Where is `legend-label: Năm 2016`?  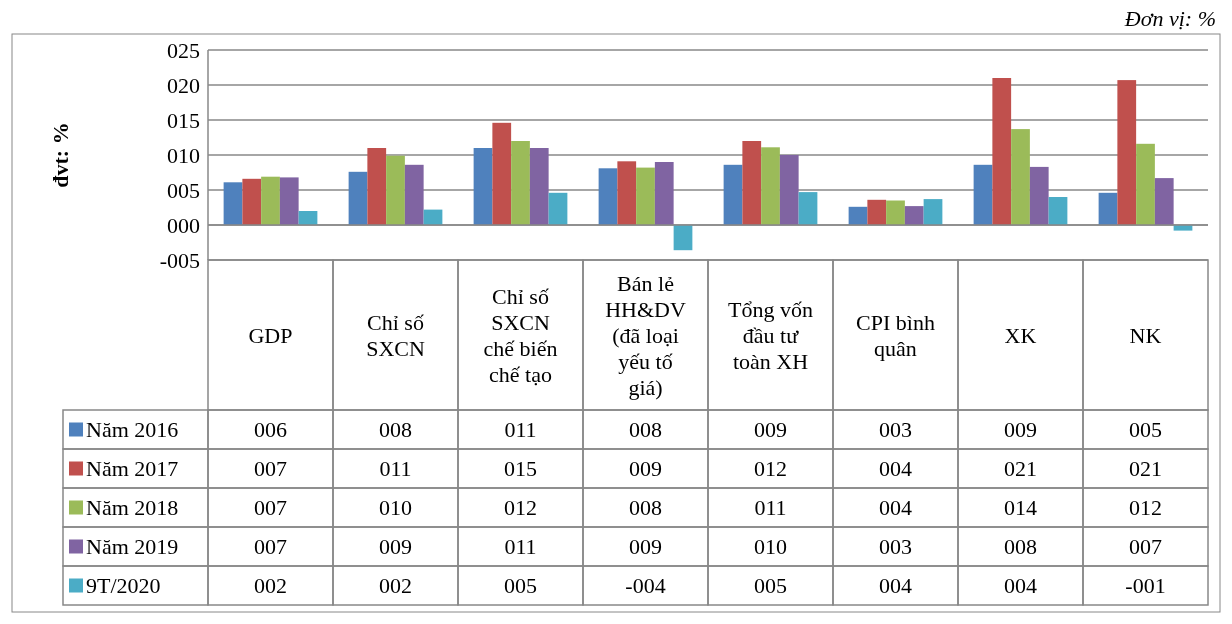 legend-label: Năm 2016 is located at coordinates (132, 430).